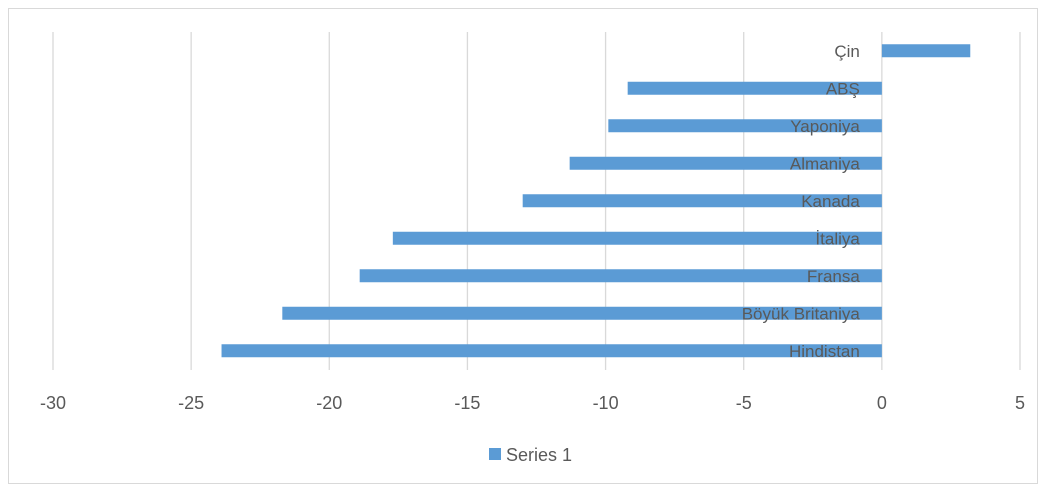 This screenshot has width=1048, height=490. What do you see at coordinates (882, 403) in the screenshot?
I see `x-tick-label-6: 0` at bounding box center [882, 403].